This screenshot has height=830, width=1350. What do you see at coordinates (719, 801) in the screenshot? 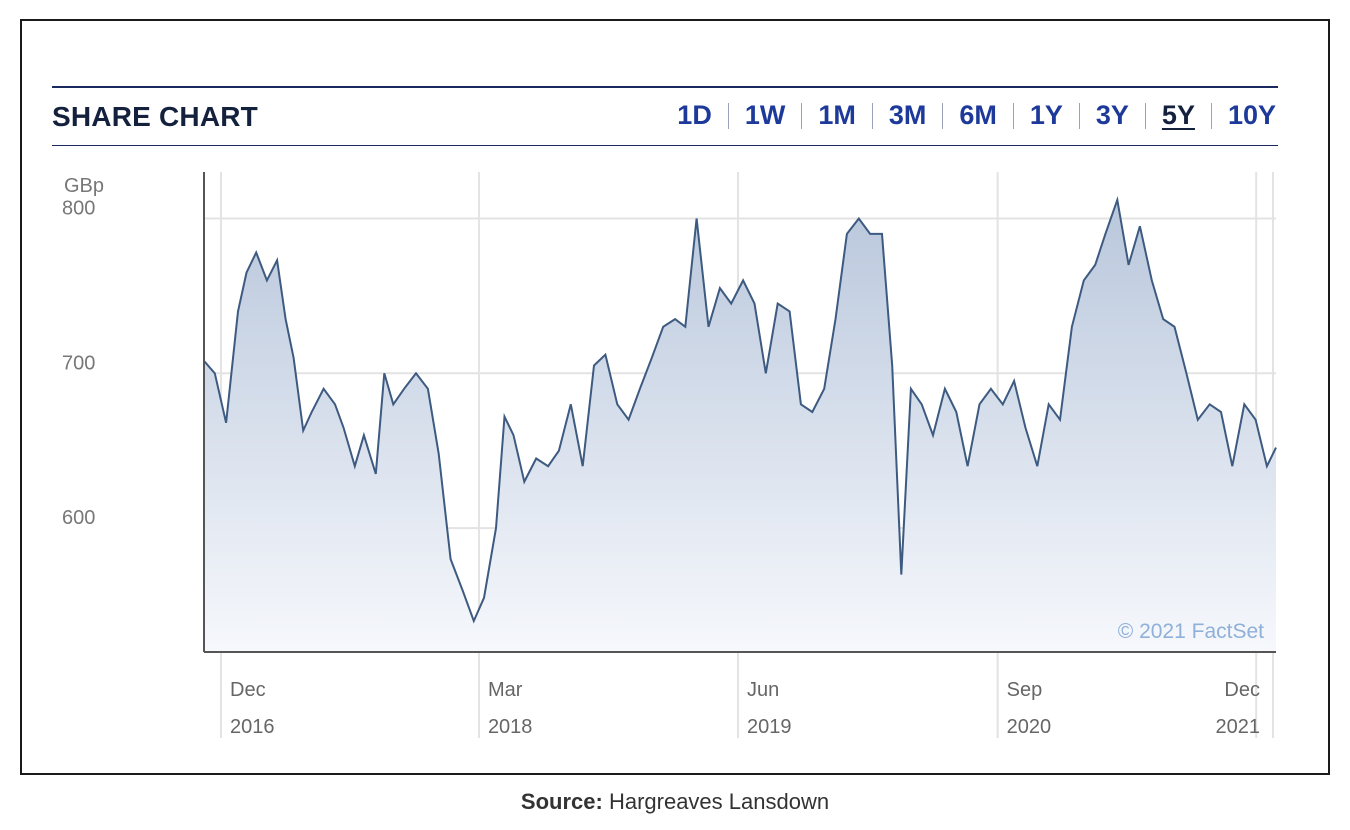
I see `source-text: Hargreaves Lansdown` at bounding box center [719, 801].